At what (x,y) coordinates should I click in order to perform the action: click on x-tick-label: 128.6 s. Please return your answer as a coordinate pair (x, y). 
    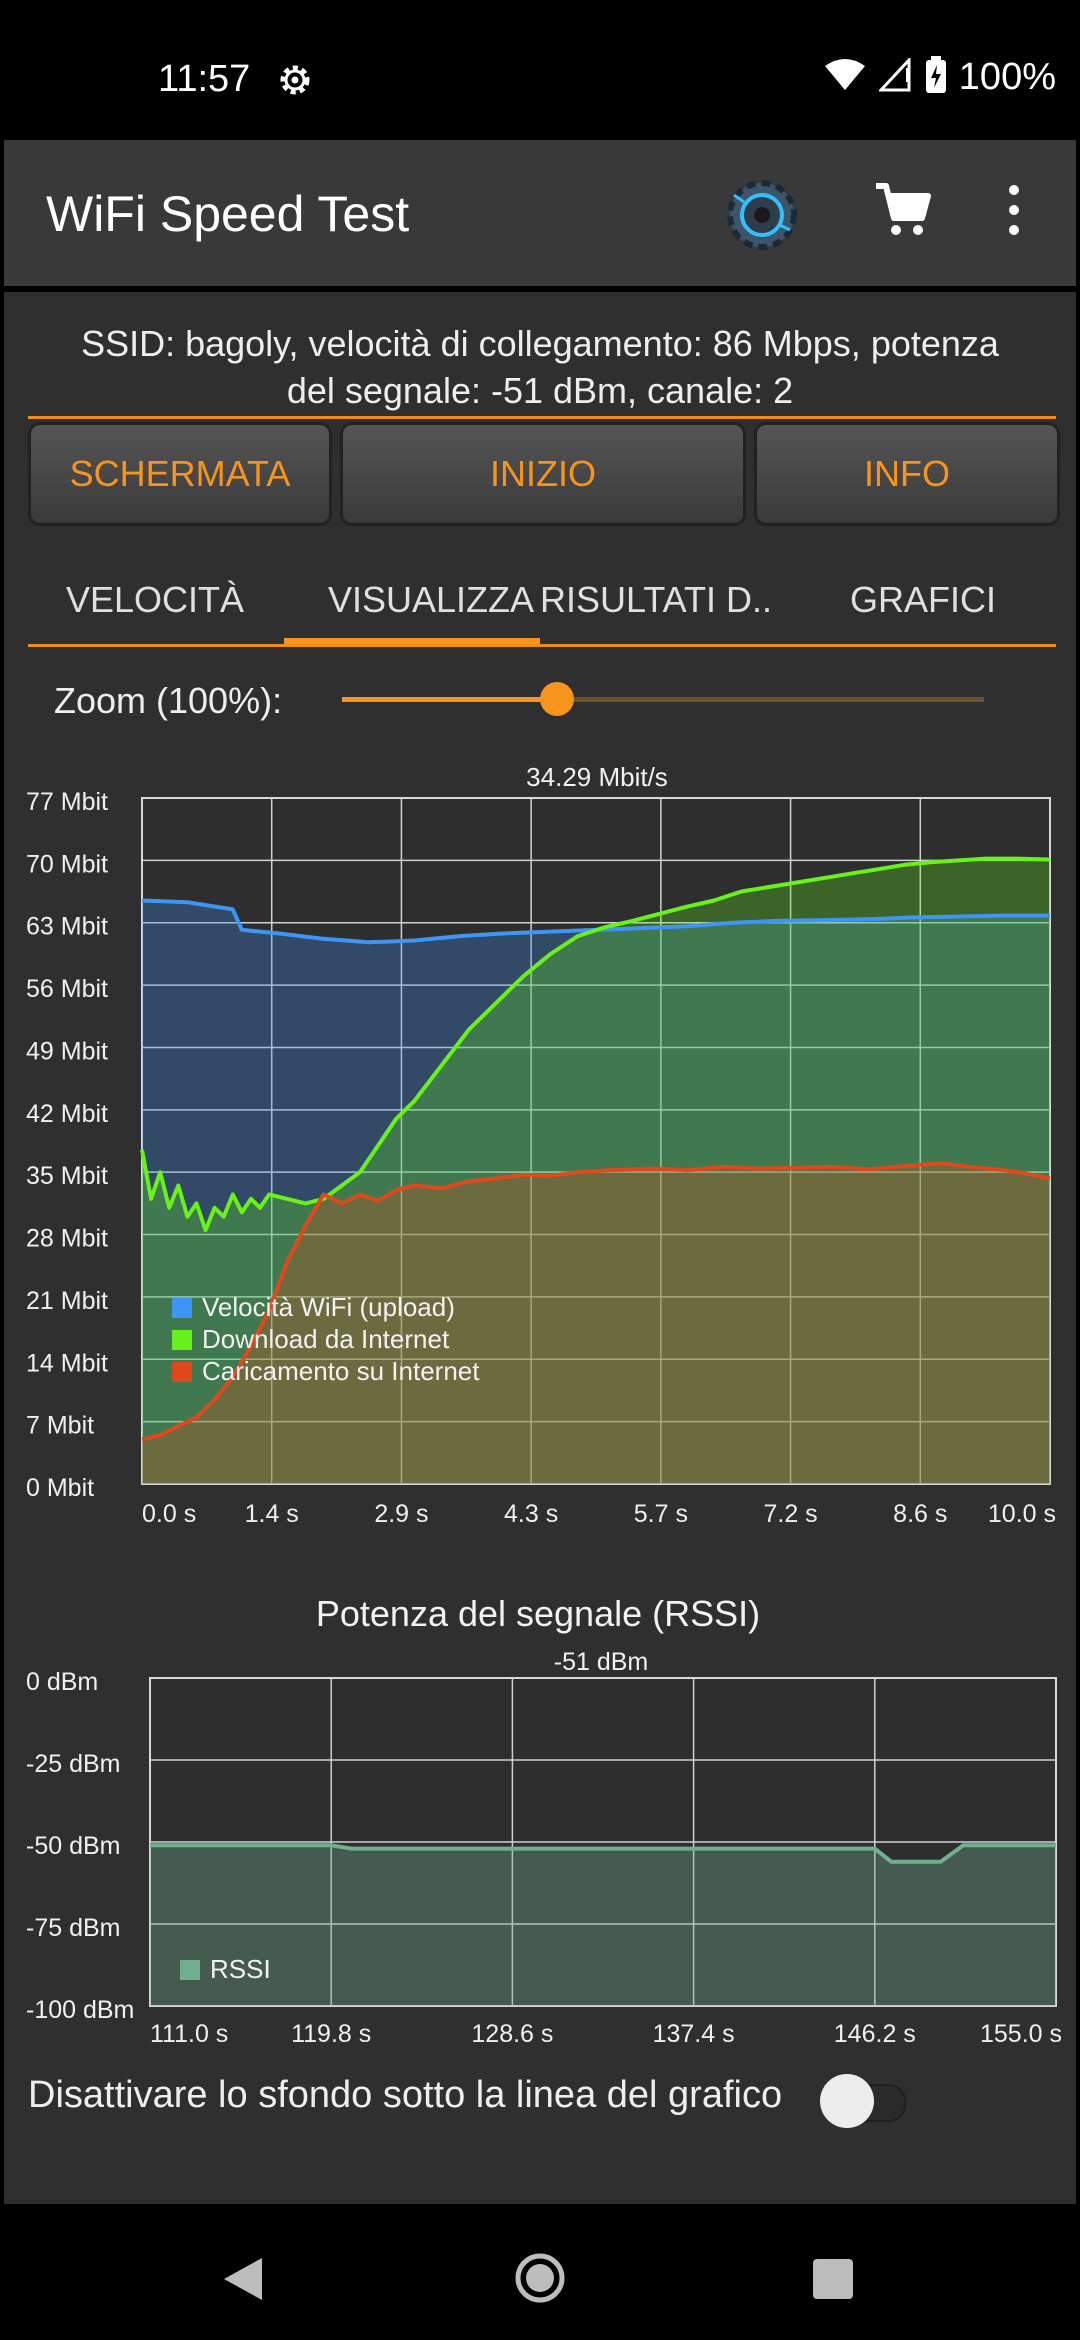
    Looking at the image, I should click on (512, 2034).